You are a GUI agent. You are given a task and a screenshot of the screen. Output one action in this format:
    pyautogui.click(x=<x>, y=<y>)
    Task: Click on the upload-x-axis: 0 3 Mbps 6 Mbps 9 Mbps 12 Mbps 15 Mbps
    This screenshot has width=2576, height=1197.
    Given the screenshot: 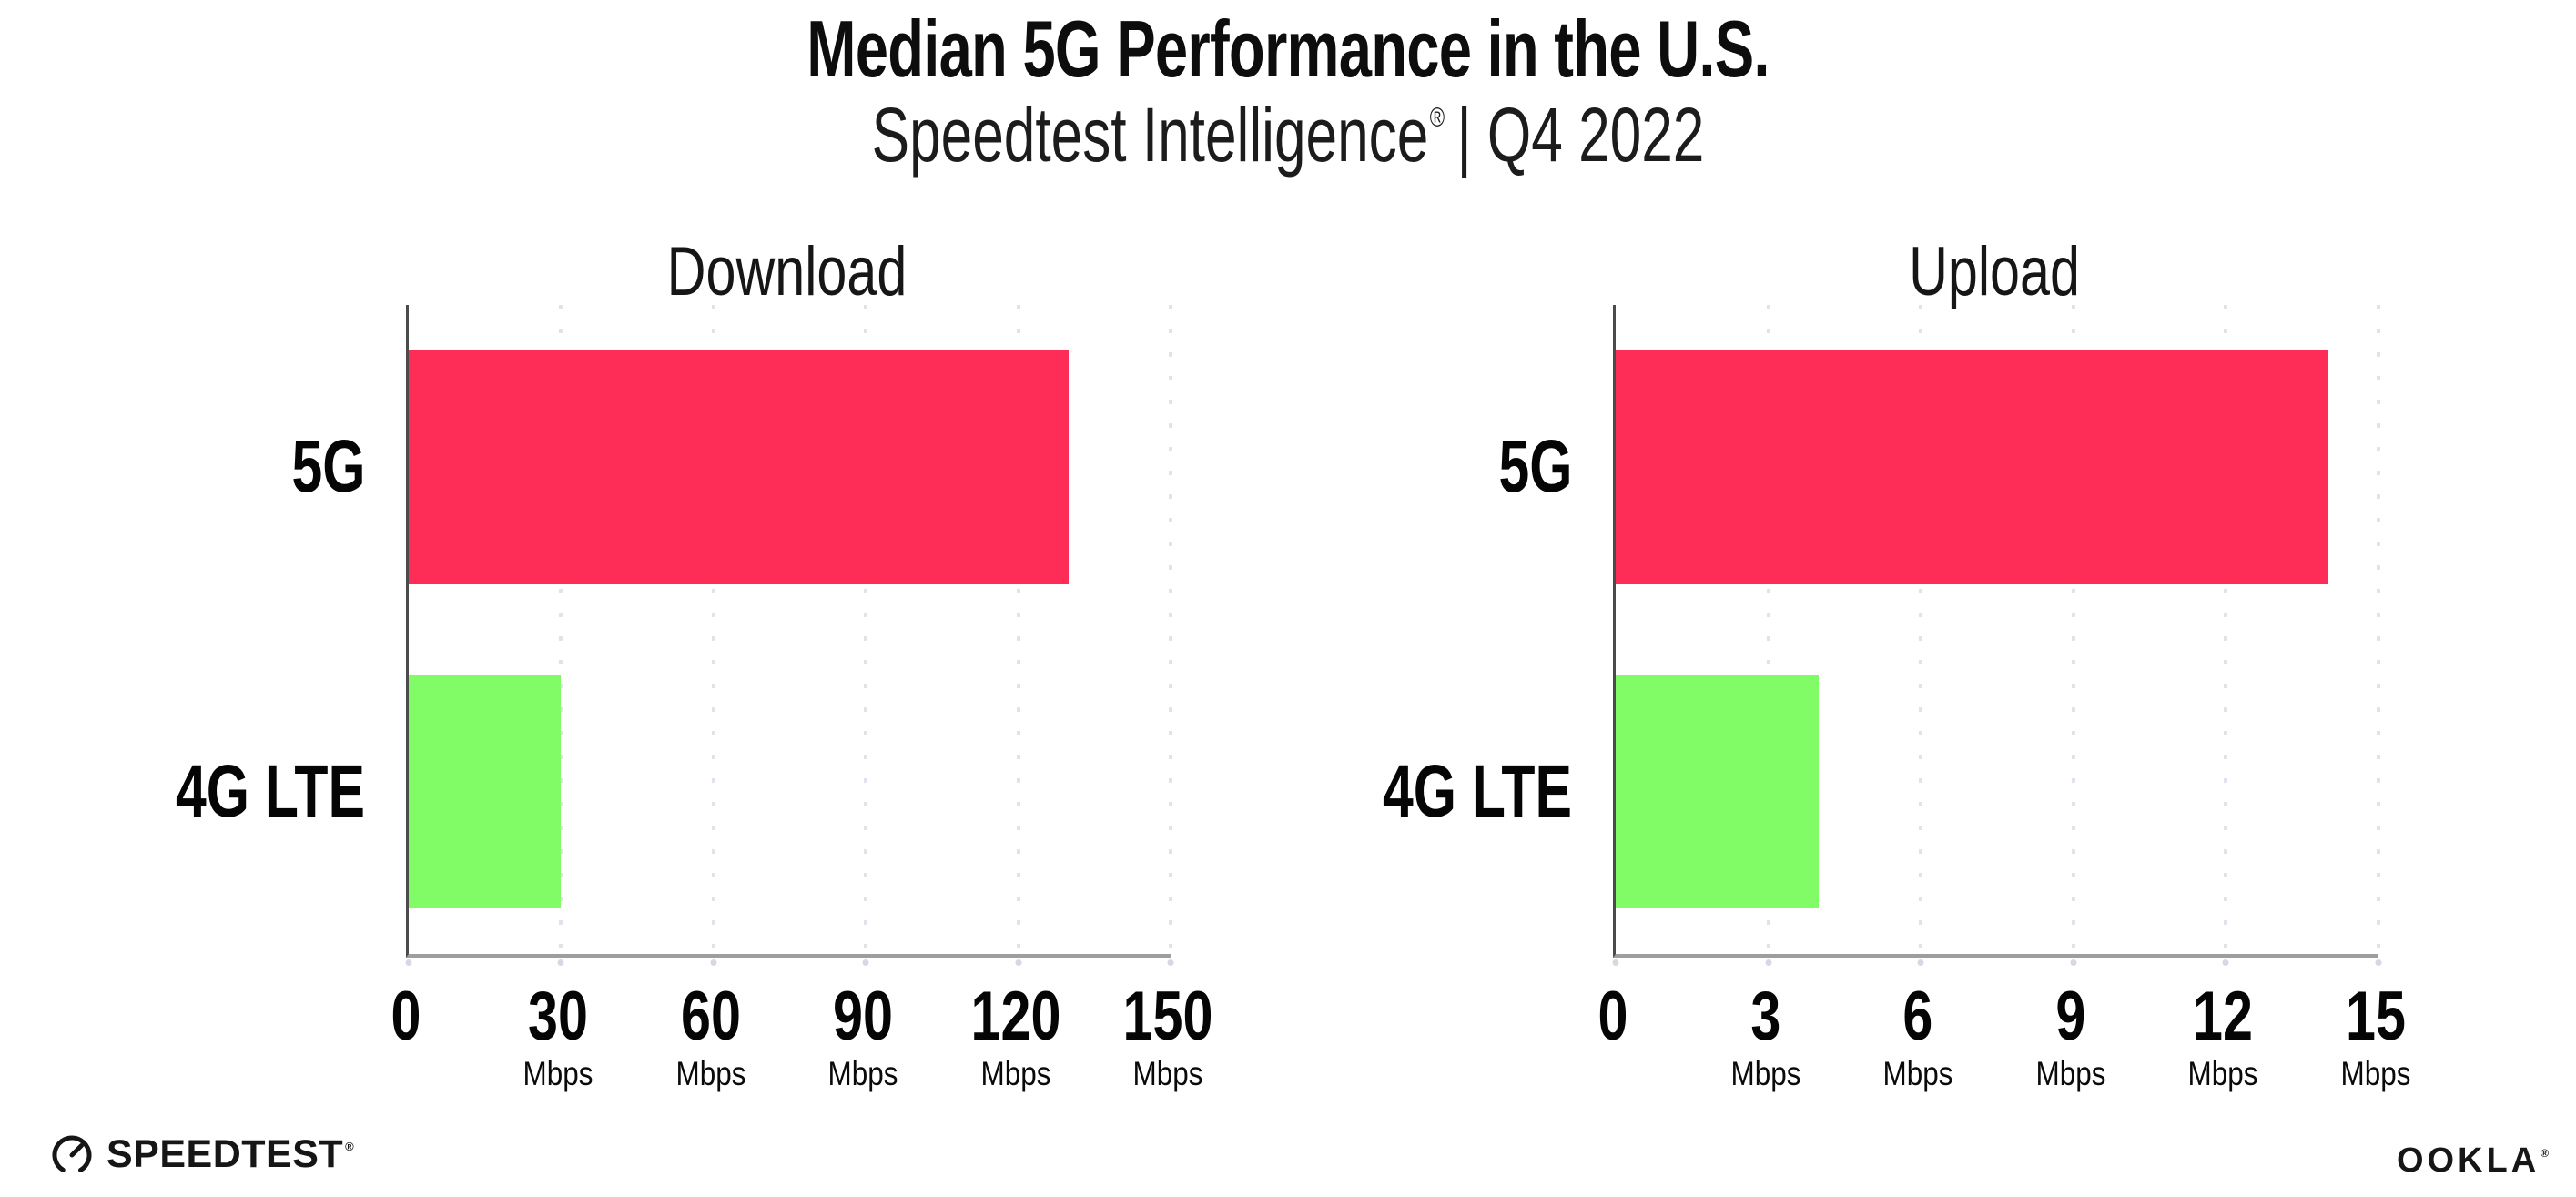 What is the action you would take?
    pyautogui.click(x=2004, y=1054)
    